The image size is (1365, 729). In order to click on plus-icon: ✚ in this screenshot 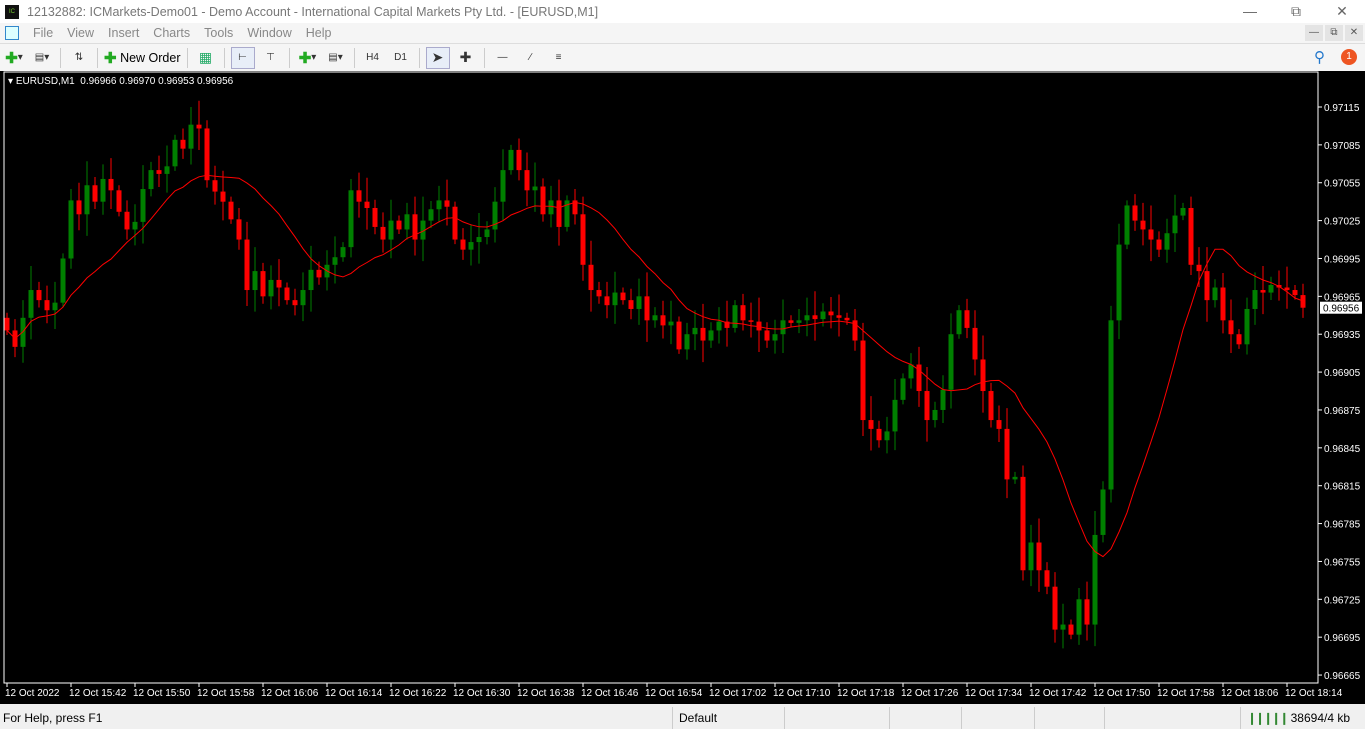, I will do `click(11, 58)`.